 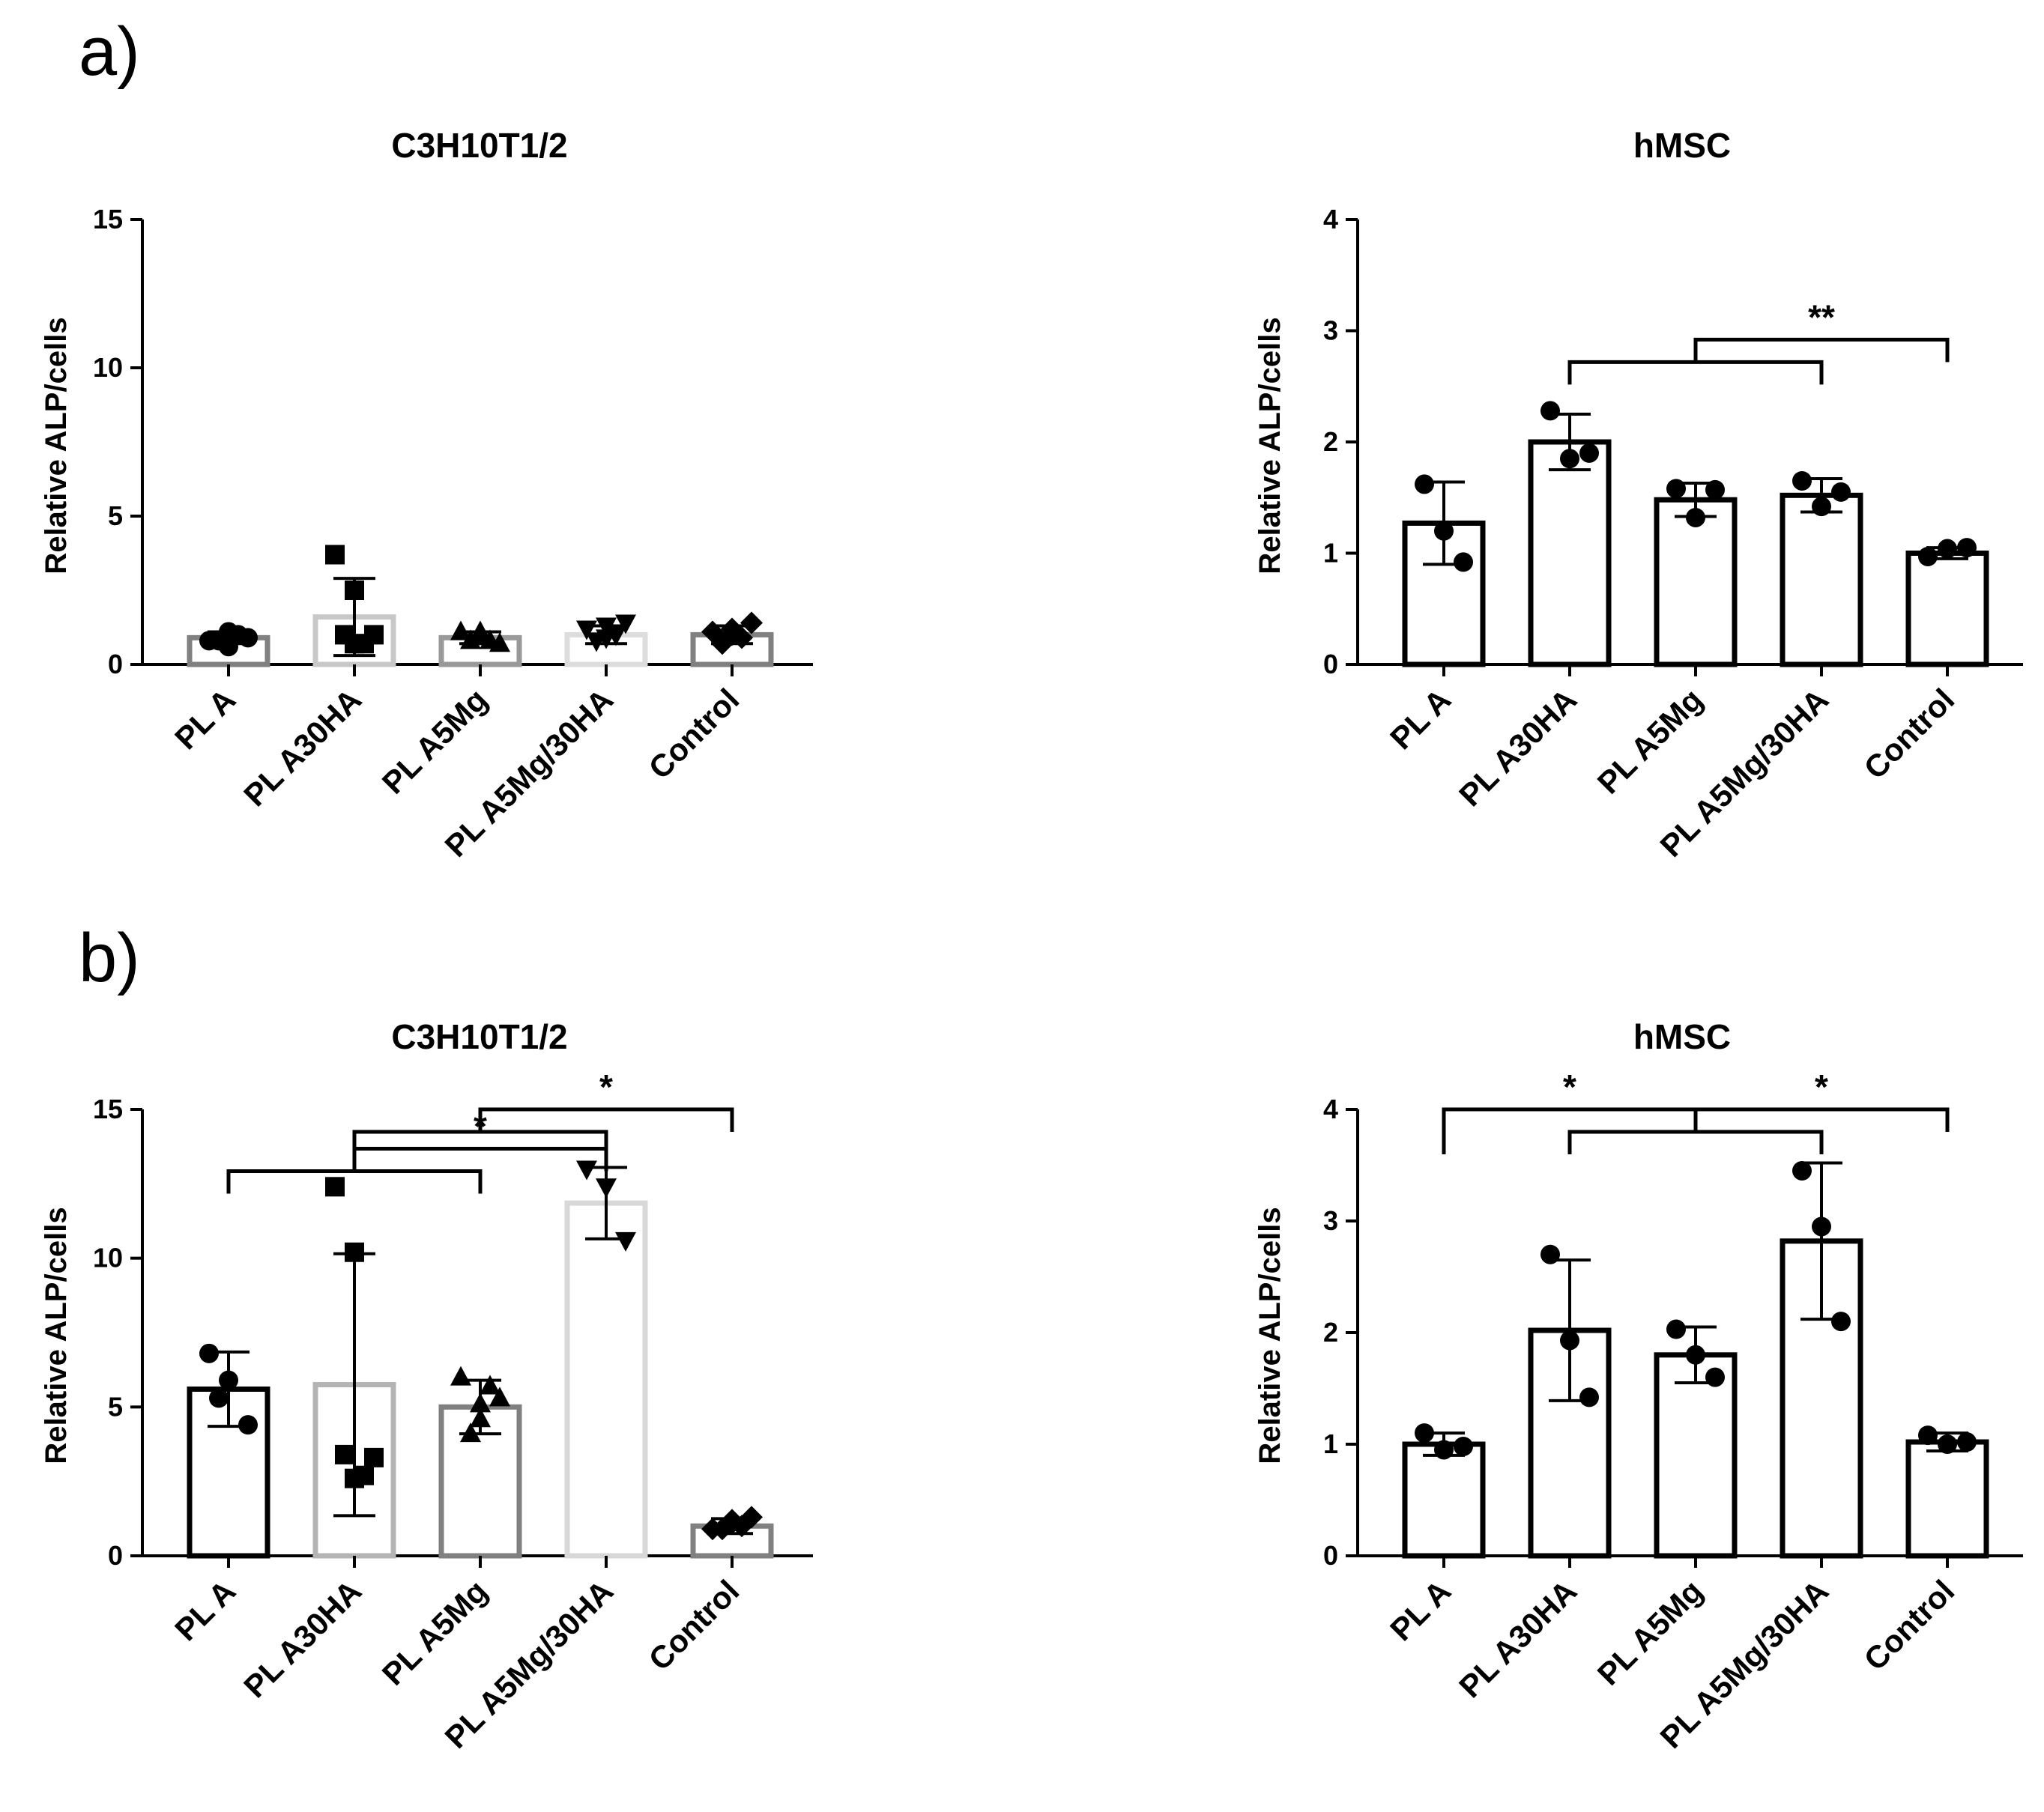 I want to click on panel-label-a: a), so click(x=109, y=52).